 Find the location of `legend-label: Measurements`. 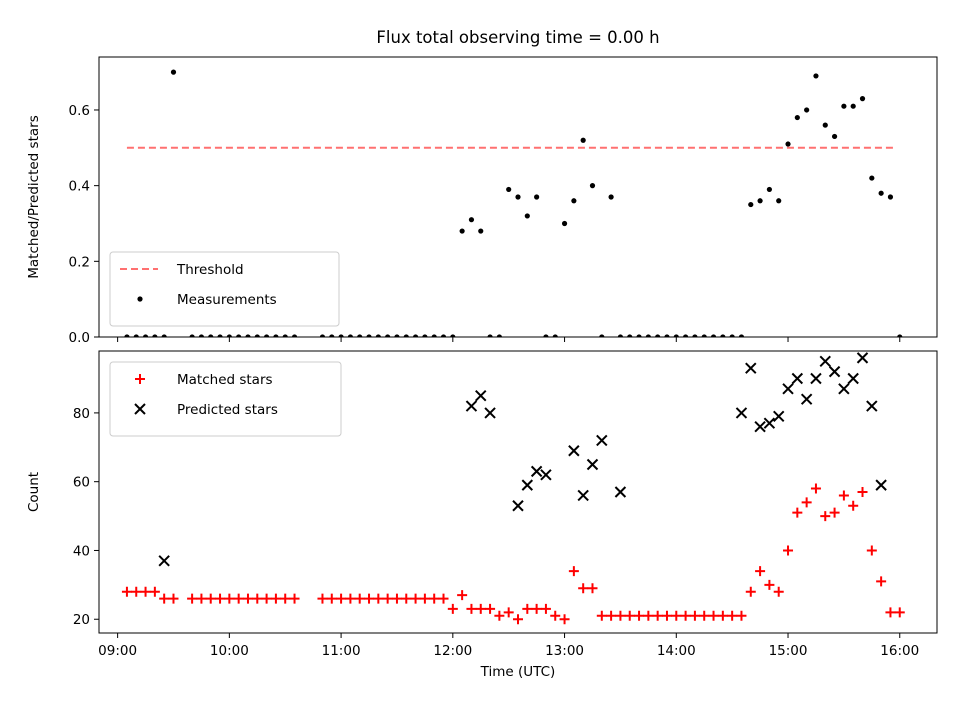

legend-label: Measurements is located at coordinates (227, 300).